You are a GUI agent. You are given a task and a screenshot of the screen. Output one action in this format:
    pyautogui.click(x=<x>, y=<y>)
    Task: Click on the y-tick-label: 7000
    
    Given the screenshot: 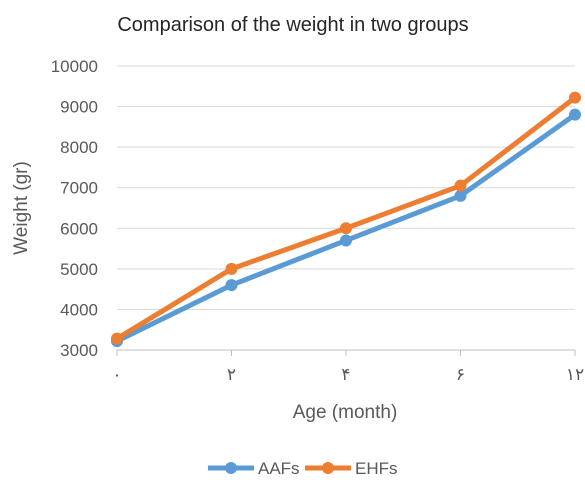 What is the action you would take?
    pyautogui.click(x=79, y=188)
    